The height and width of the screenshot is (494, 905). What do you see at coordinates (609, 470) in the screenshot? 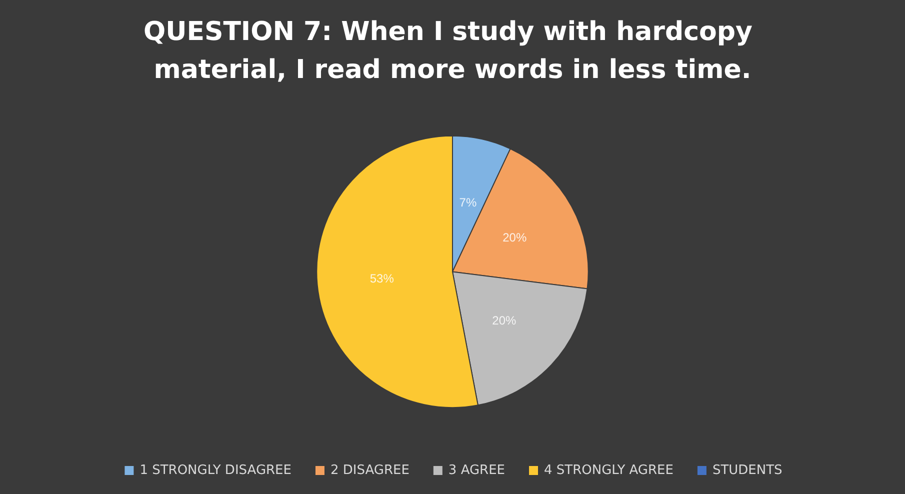
I see `legend-label: 4 STRONGLY AGREE` at bounding box center [609, 470].